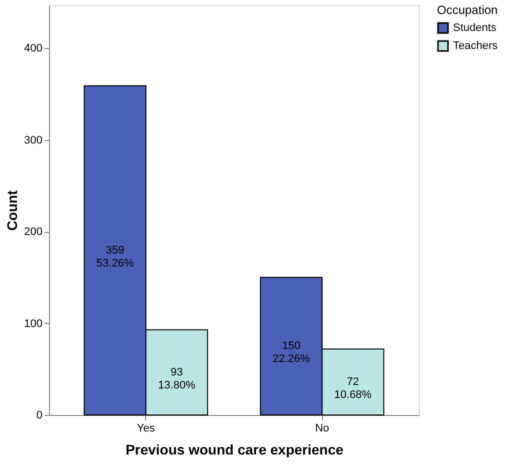  Describe the element at coordinates (291, 353) in the screenshot. I see `data-label: 150 22.26%` at that location.